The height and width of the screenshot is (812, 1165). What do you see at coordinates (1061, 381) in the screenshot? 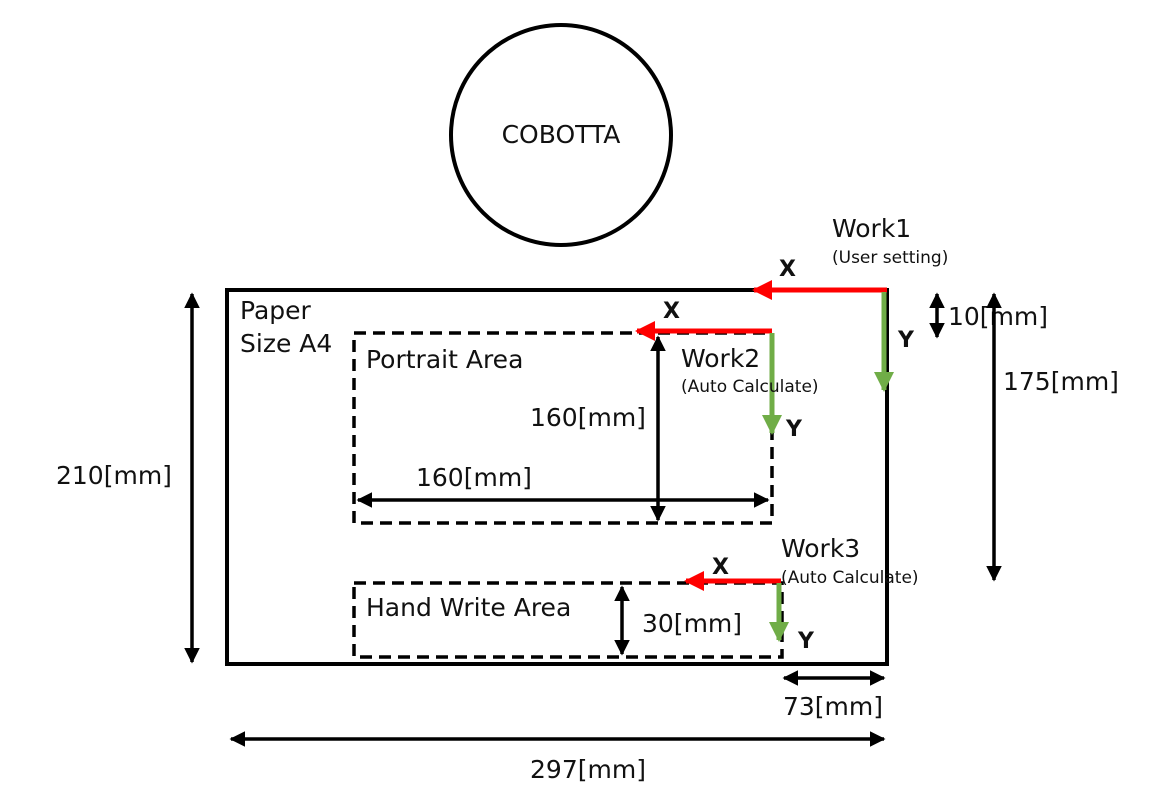
I see `work3-offset-y-label: 175[mm]` at bounding box center [1061, 381].